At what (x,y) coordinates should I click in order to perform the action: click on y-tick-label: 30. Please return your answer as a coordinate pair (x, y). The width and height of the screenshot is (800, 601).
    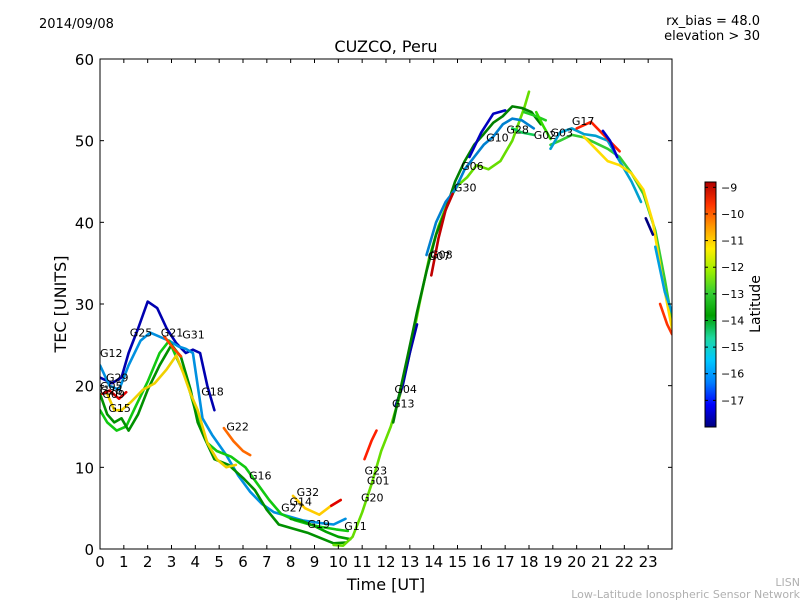
    Looking at the image, I should click on (84, 305).